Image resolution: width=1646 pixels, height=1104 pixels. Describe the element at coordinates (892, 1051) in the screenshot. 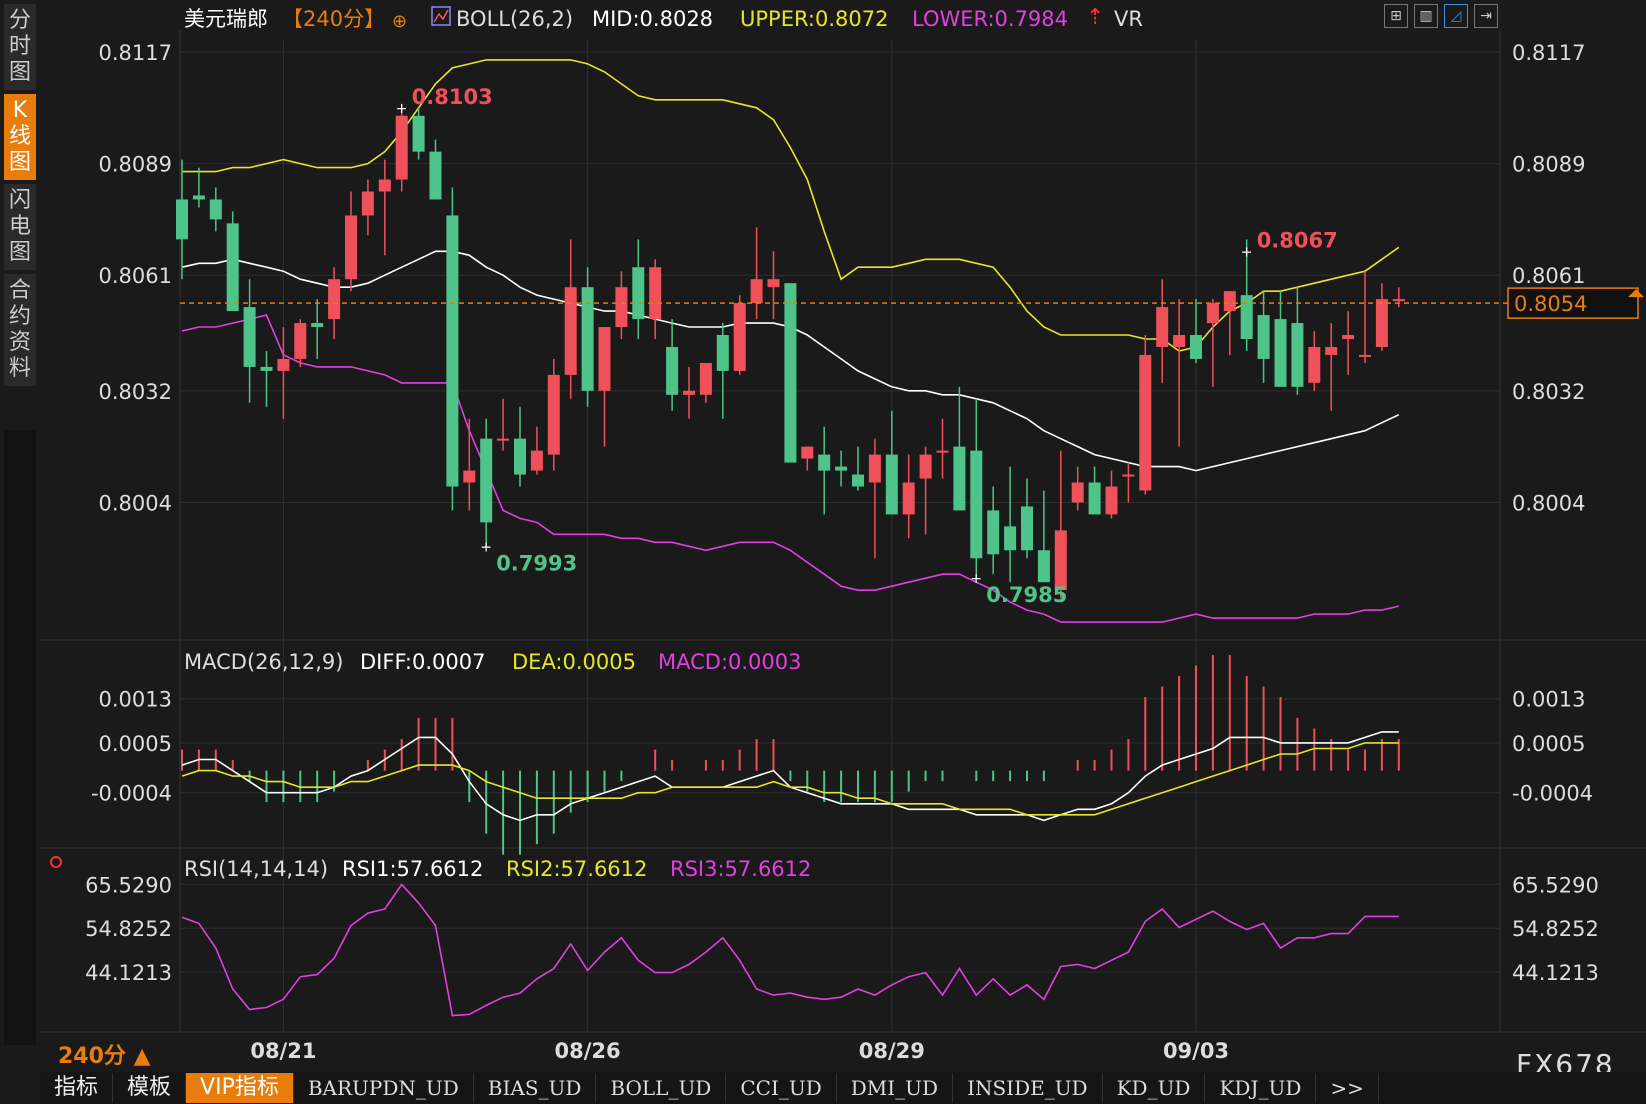

I see `x-tick-label: 08/29` at that location.